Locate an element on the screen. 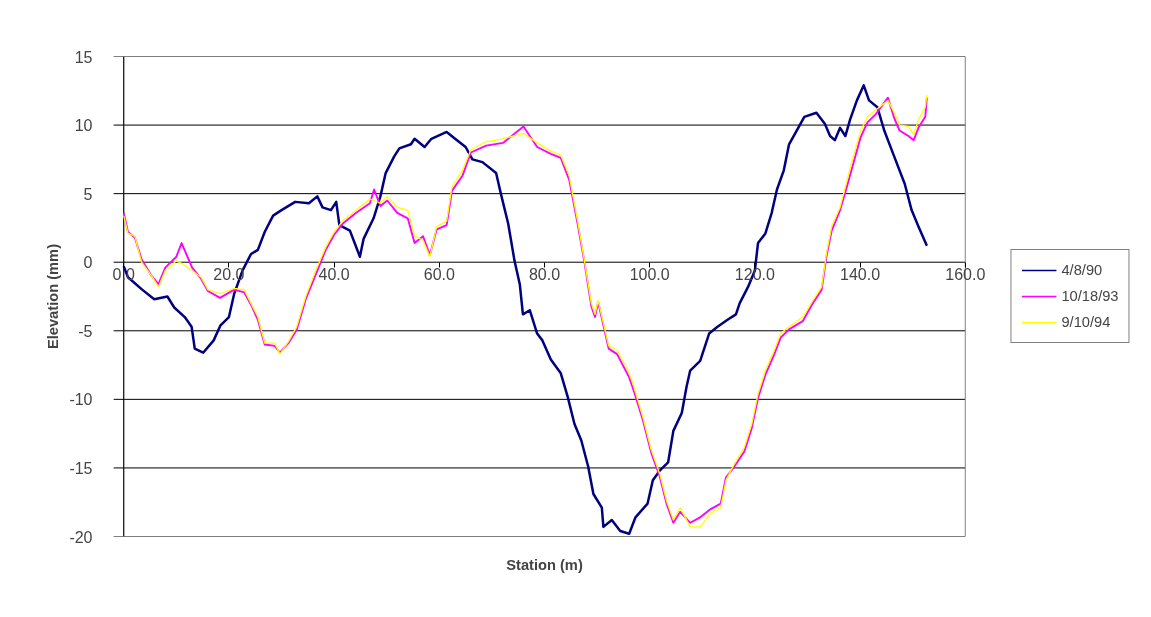  y-tick-label: -5 is located at coordinates (85, 331).